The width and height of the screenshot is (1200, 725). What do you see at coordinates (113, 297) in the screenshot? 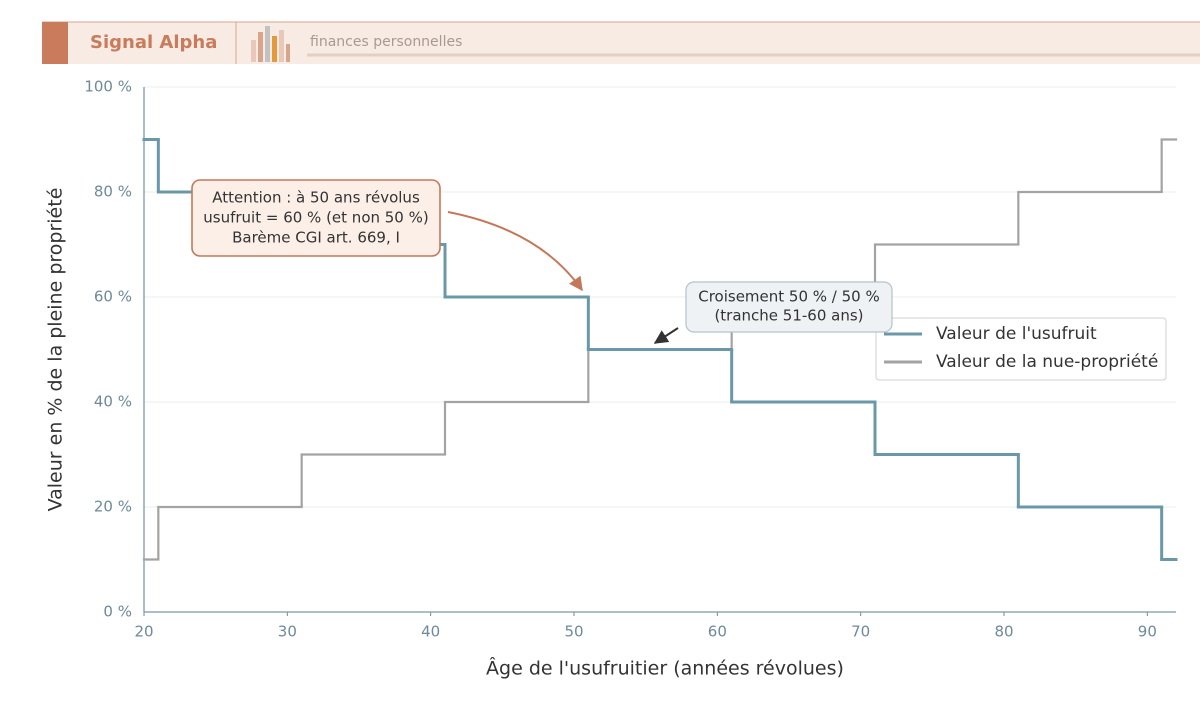
I see `y-tick-label: 60 %` at bounding box center [113, 297].